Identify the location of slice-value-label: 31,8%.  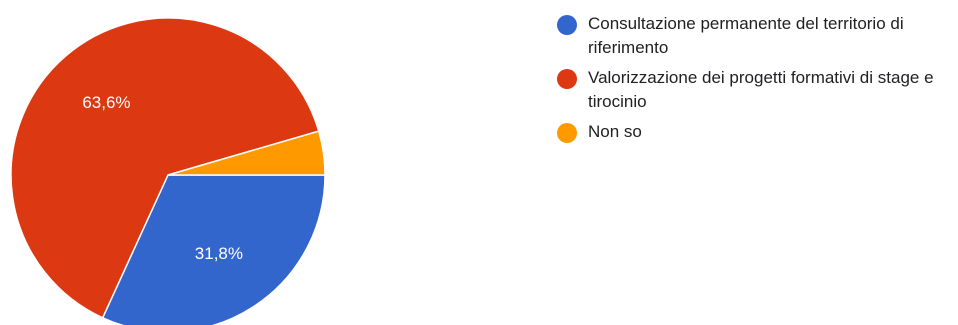
(219, 253).